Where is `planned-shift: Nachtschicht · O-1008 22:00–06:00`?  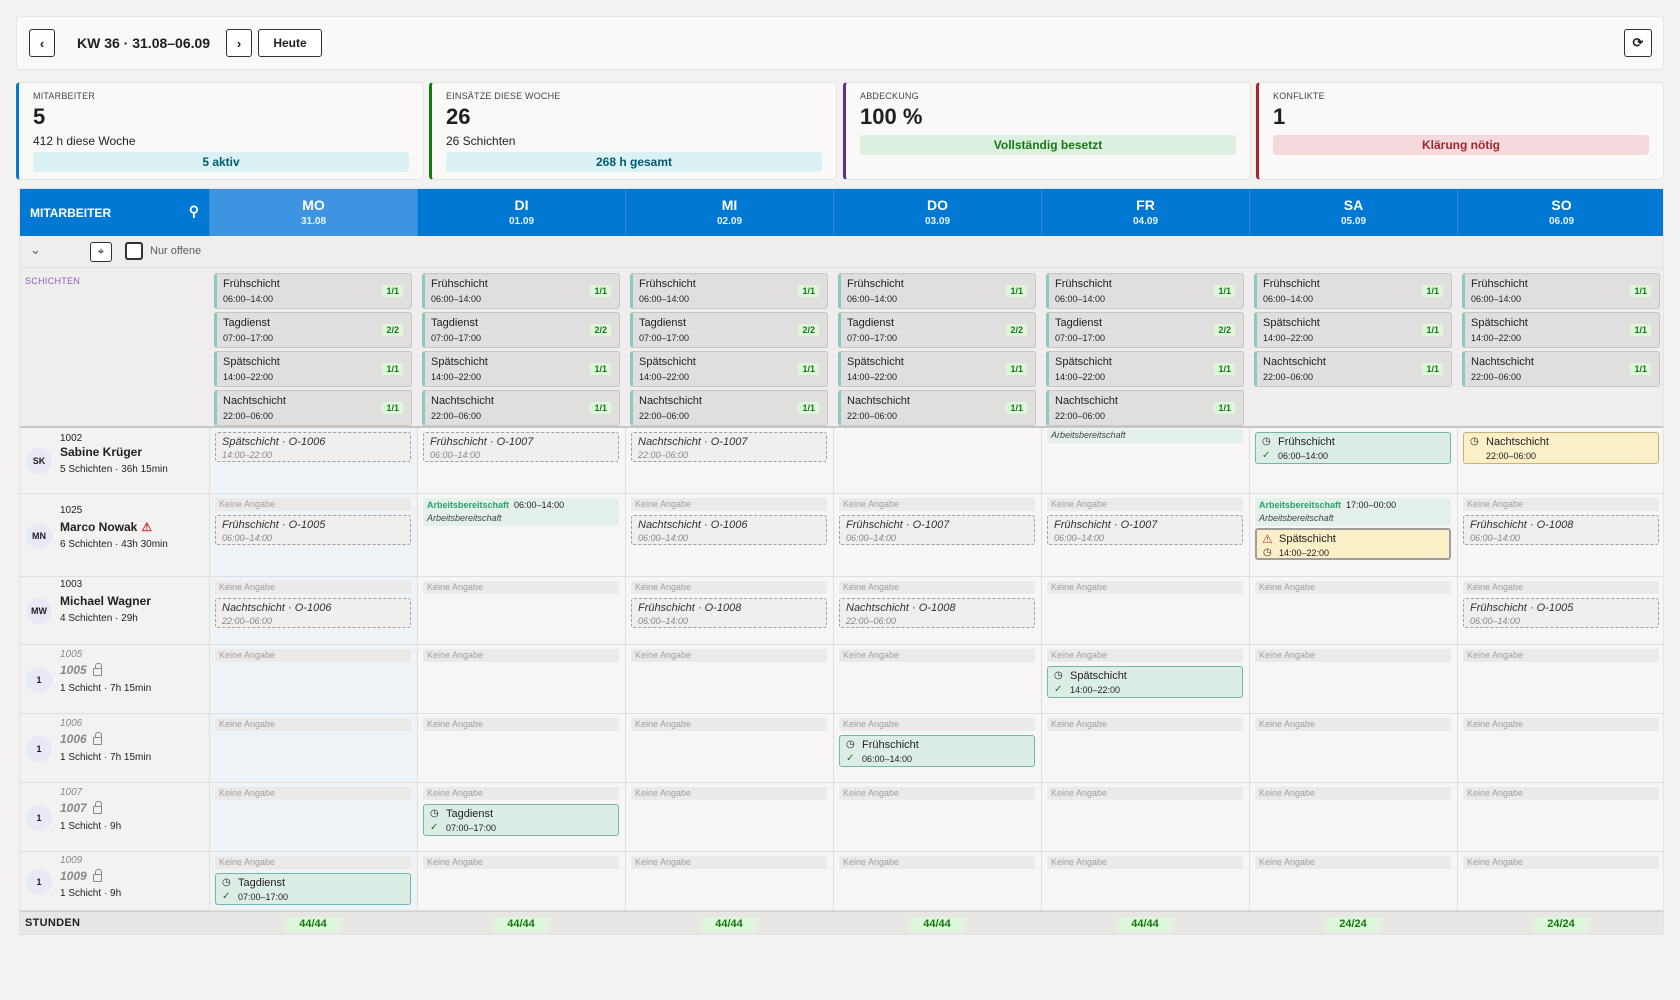 planned-shift: Nachtschicht · O-1008 22:00–06:00 is located at coordinates (937, 613).